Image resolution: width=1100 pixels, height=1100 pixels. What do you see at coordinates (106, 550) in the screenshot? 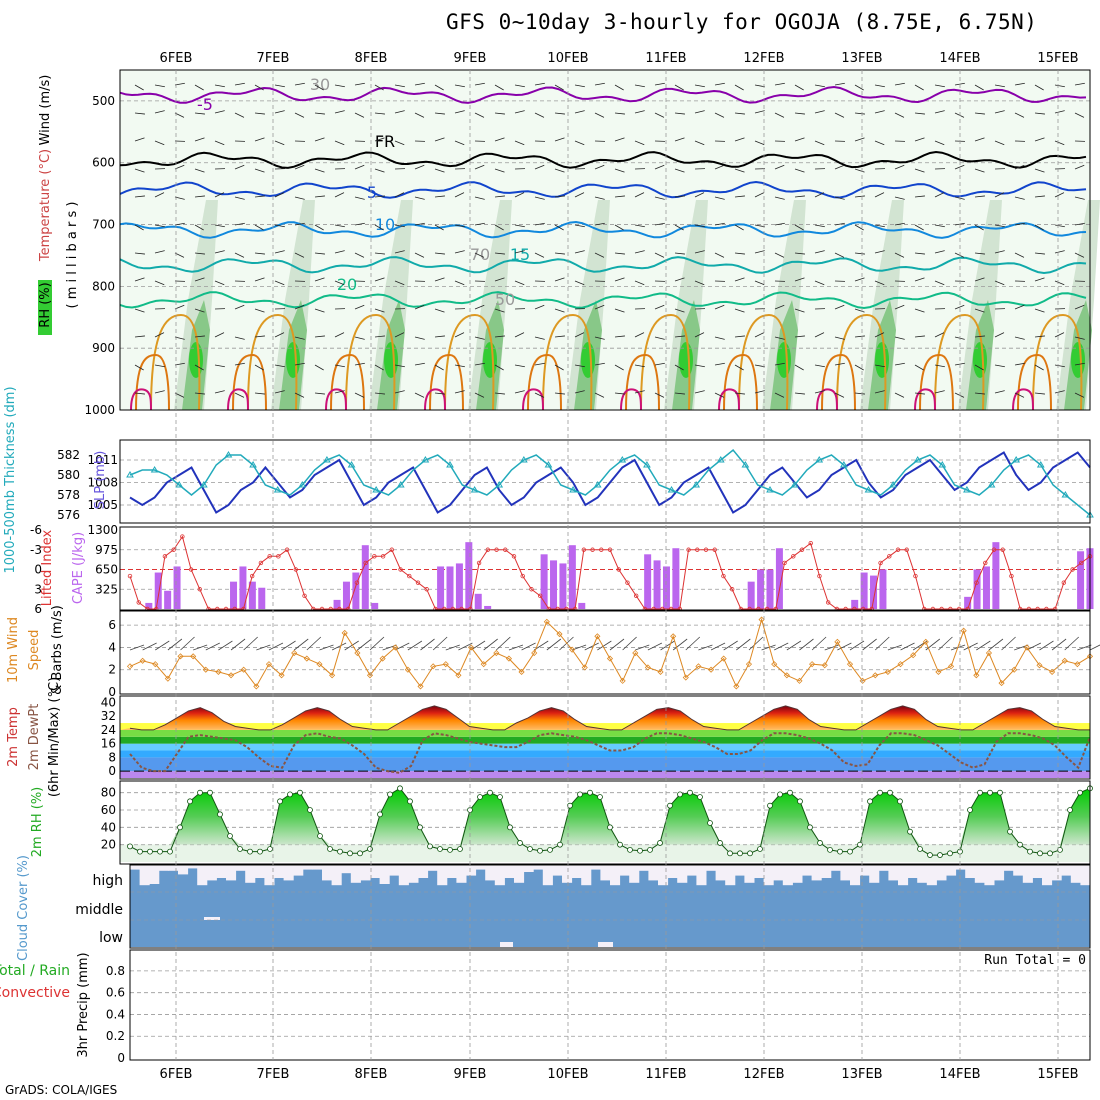
I see `cape-tick: 975` at bounding box center [106, 550].